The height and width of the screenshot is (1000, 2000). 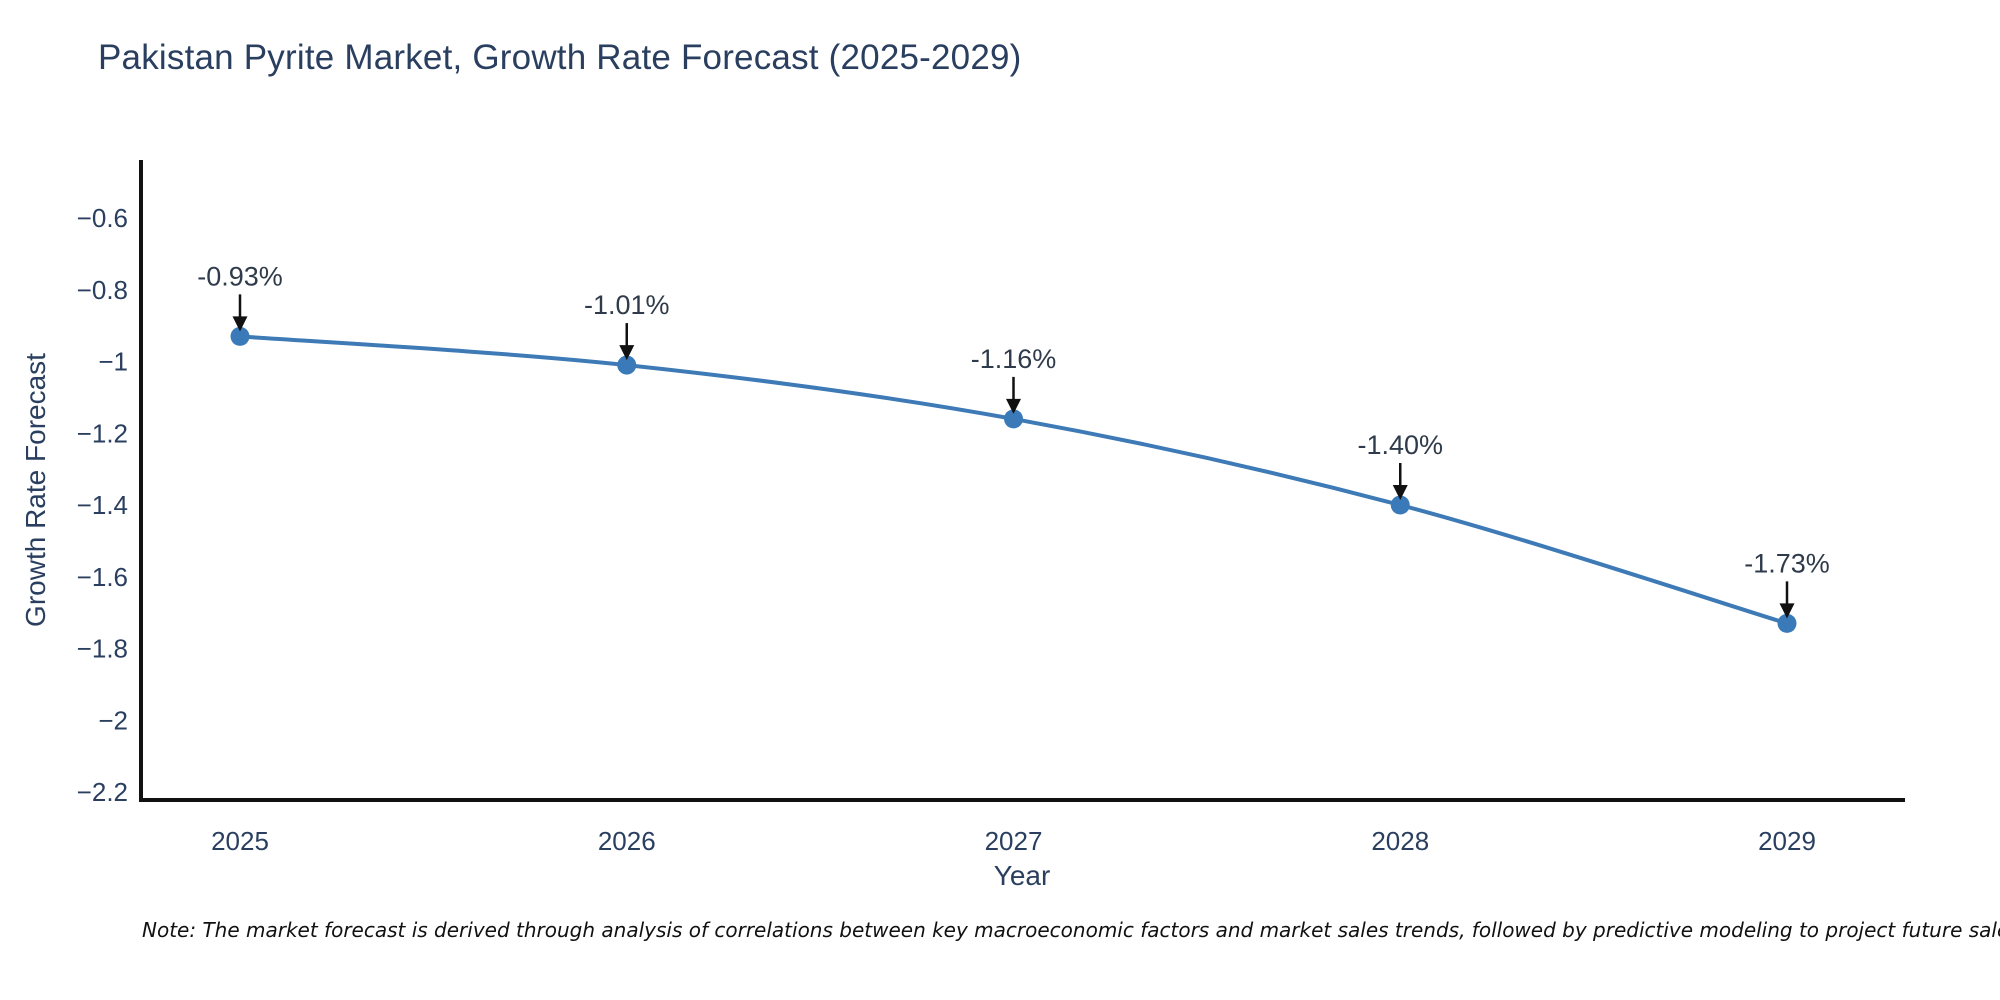 I want to click on y-tick-label: −2, so click(x=113, y=720).